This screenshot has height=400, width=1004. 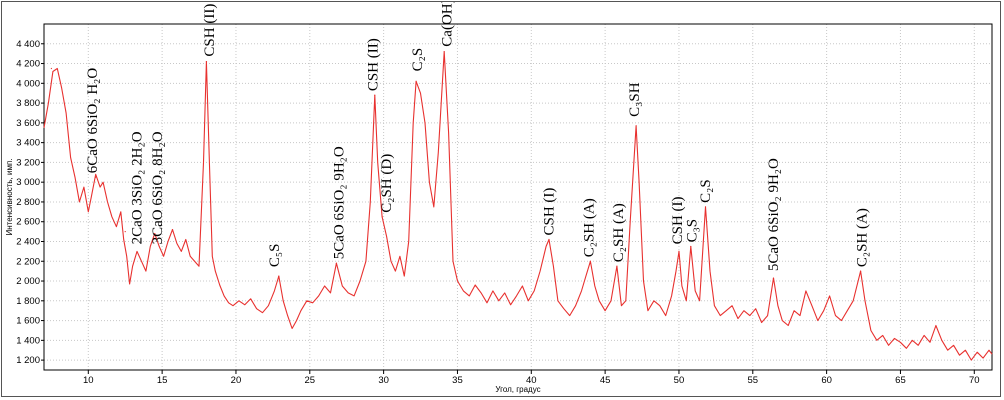 What do you see at coordinates (28, 321) in the screenshot?
I see `y-tick-label: 1 600` at bounding box center [28, 321].